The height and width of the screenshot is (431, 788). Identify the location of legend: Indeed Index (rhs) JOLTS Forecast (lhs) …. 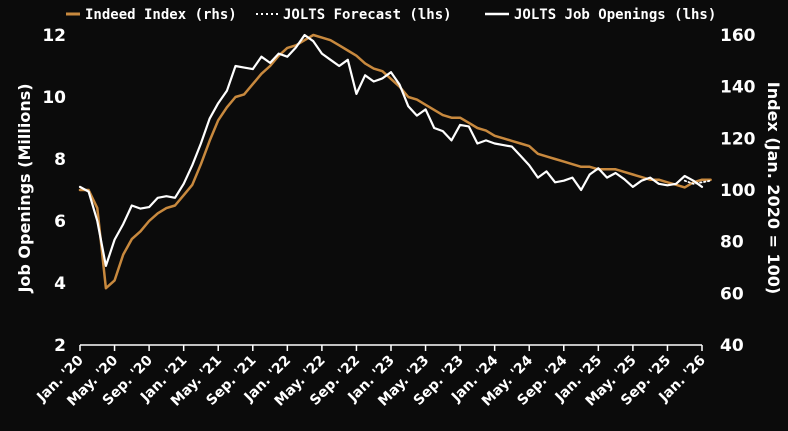
(391, 15).